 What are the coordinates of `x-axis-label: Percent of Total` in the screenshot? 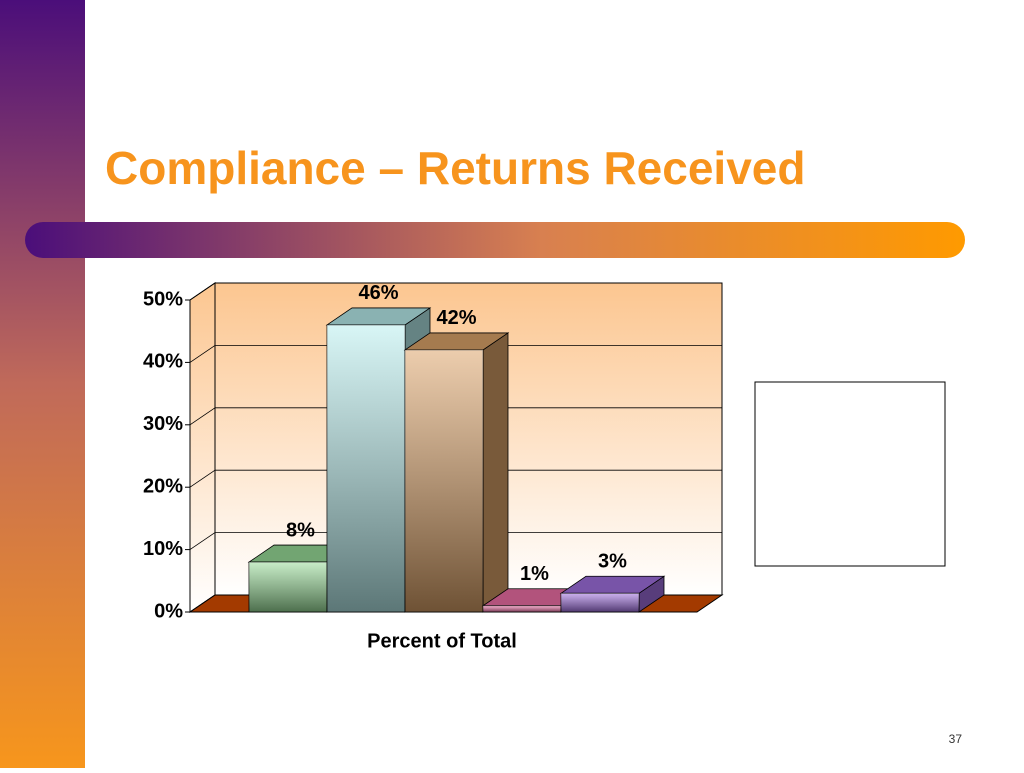 It's located at (442, 641).